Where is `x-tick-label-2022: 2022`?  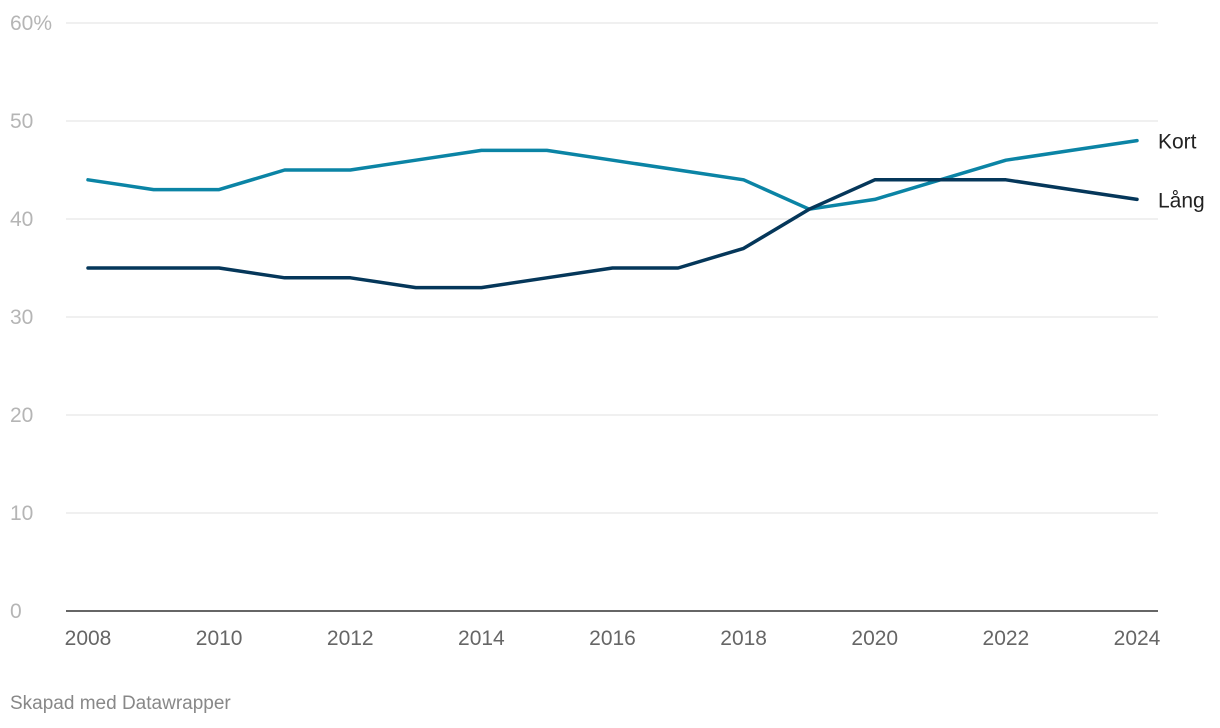
x-tick-label-2022: 2022 is located at coordinates (1006, 638).